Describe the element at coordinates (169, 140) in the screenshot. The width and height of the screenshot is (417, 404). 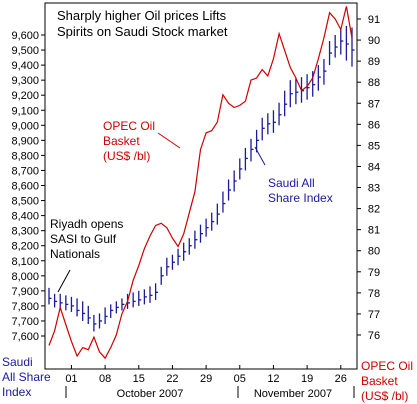
I see `annotation-opec-pointer` at that location.